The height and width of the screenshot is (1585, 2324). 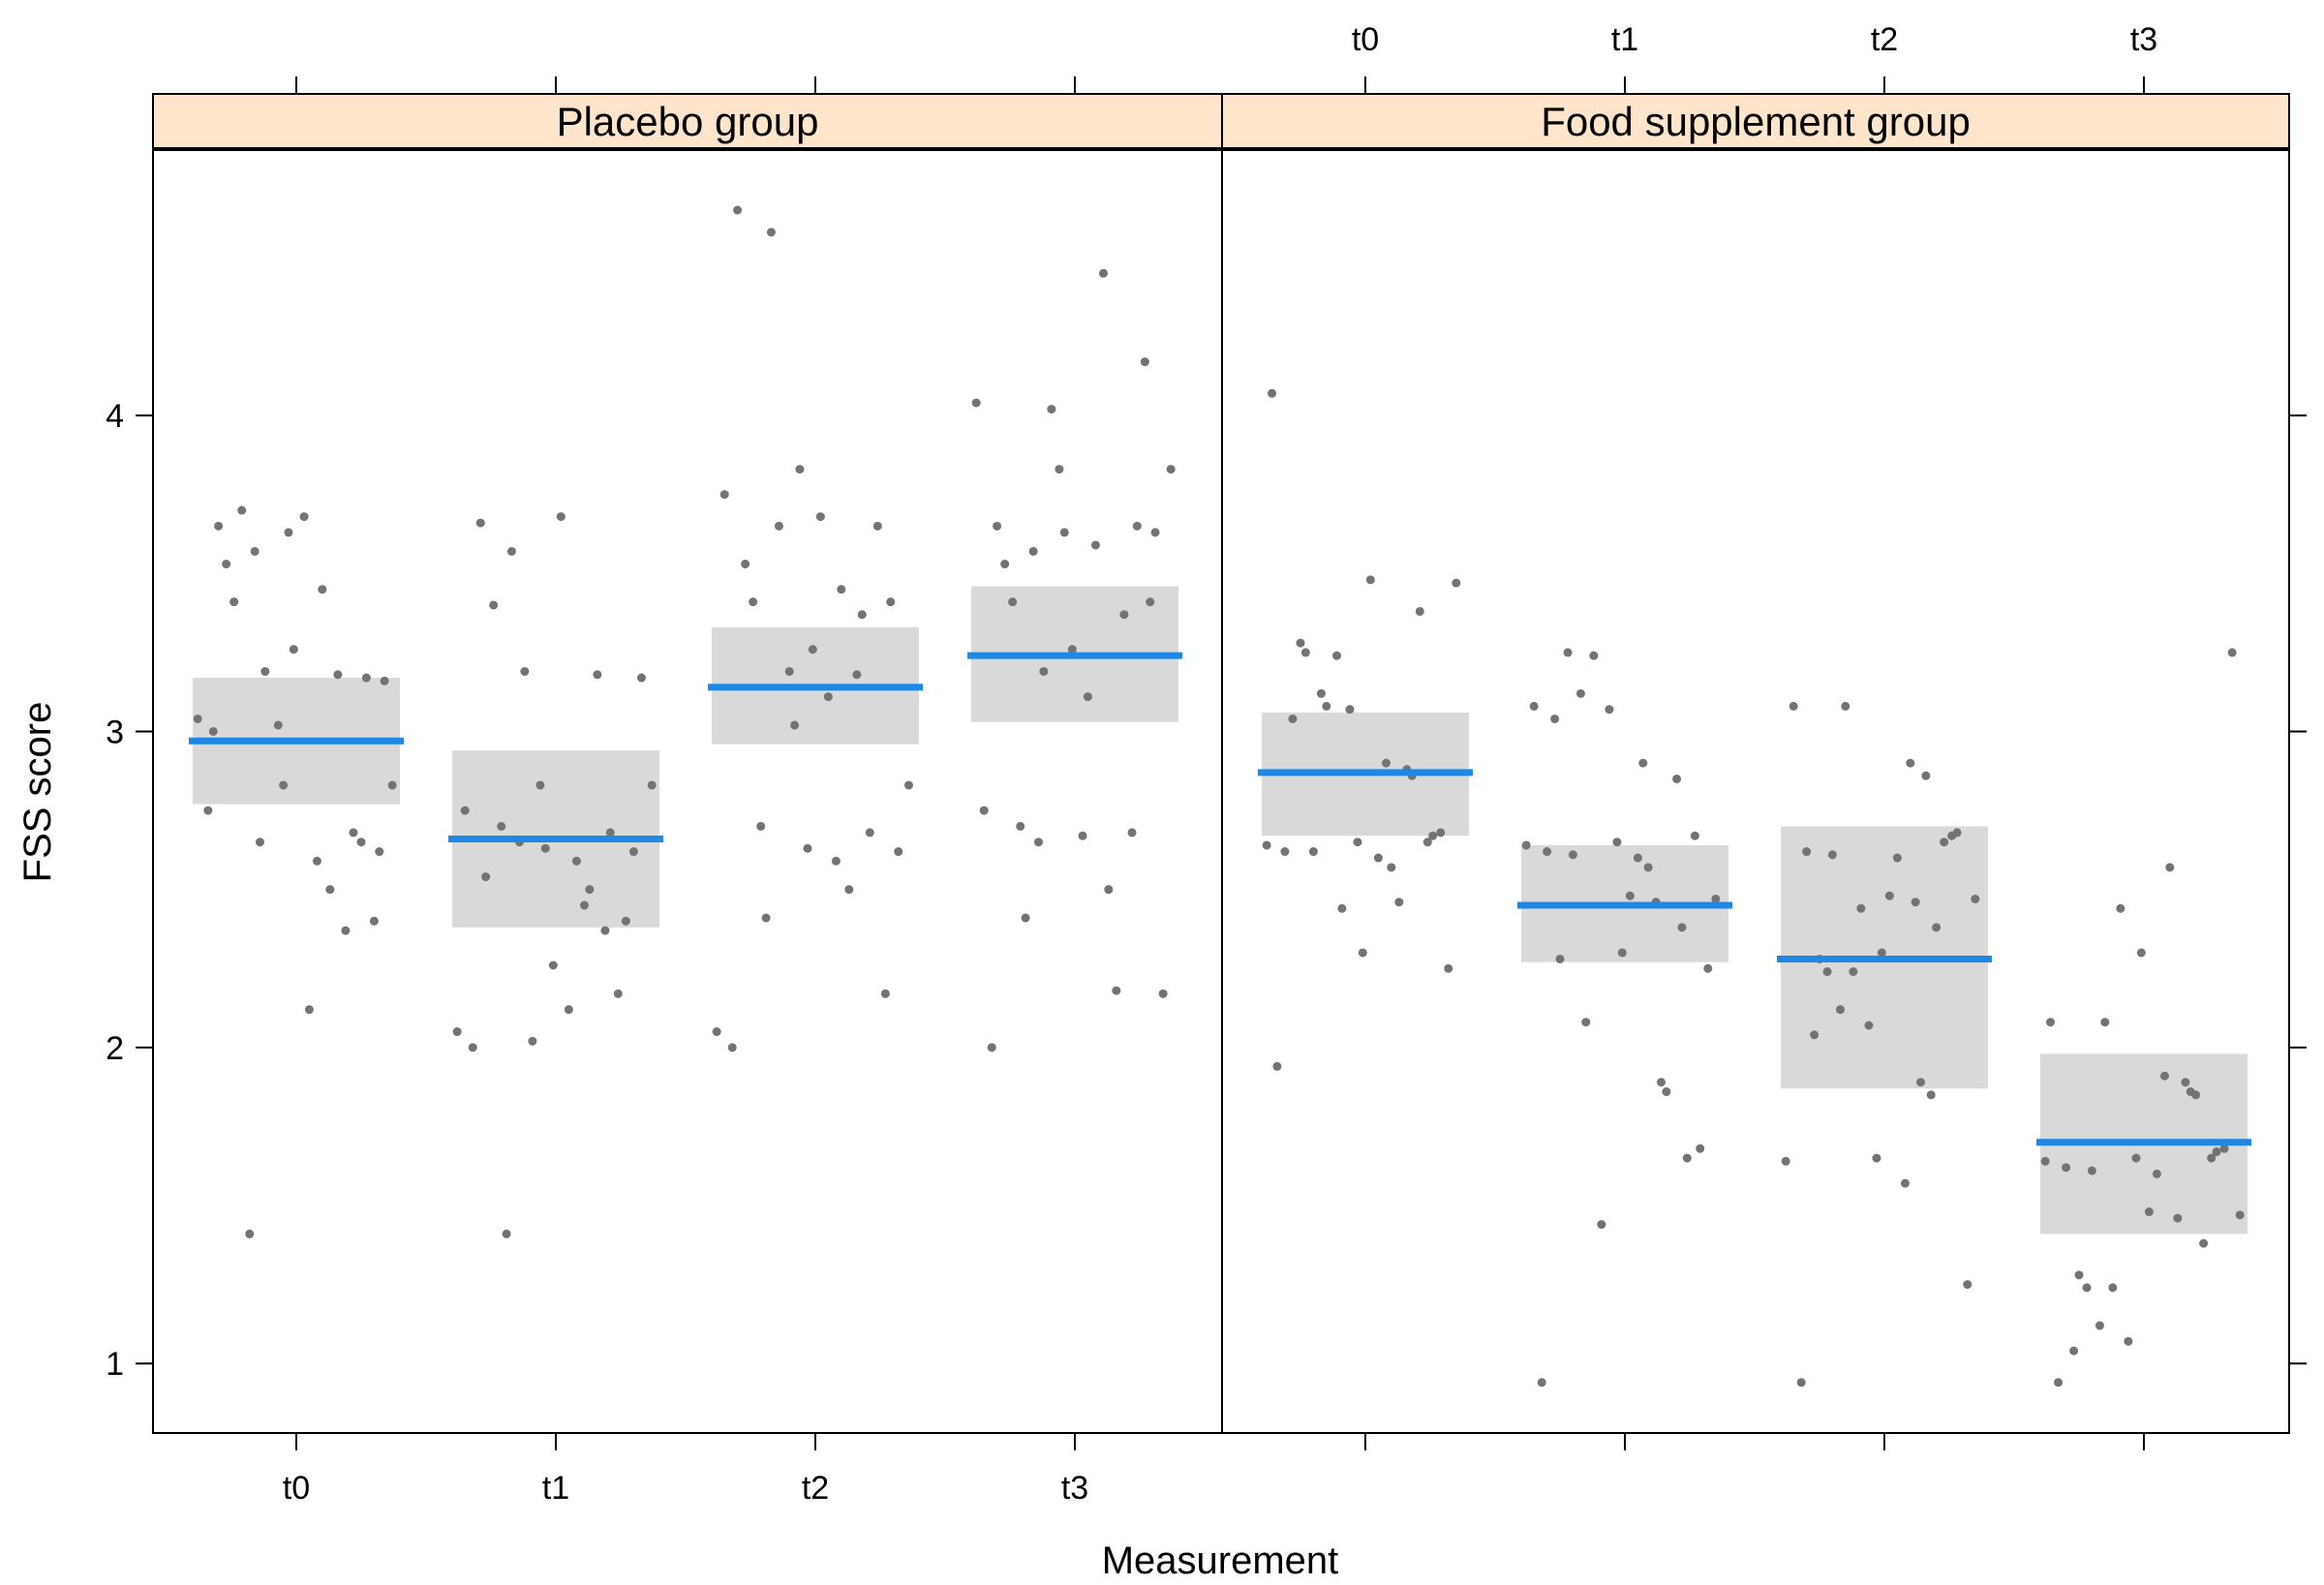 What do you see at coordinates (816, 1488) in the screenshot?
I see `x-tick-label: t2` at bounding box center [816, 1488].